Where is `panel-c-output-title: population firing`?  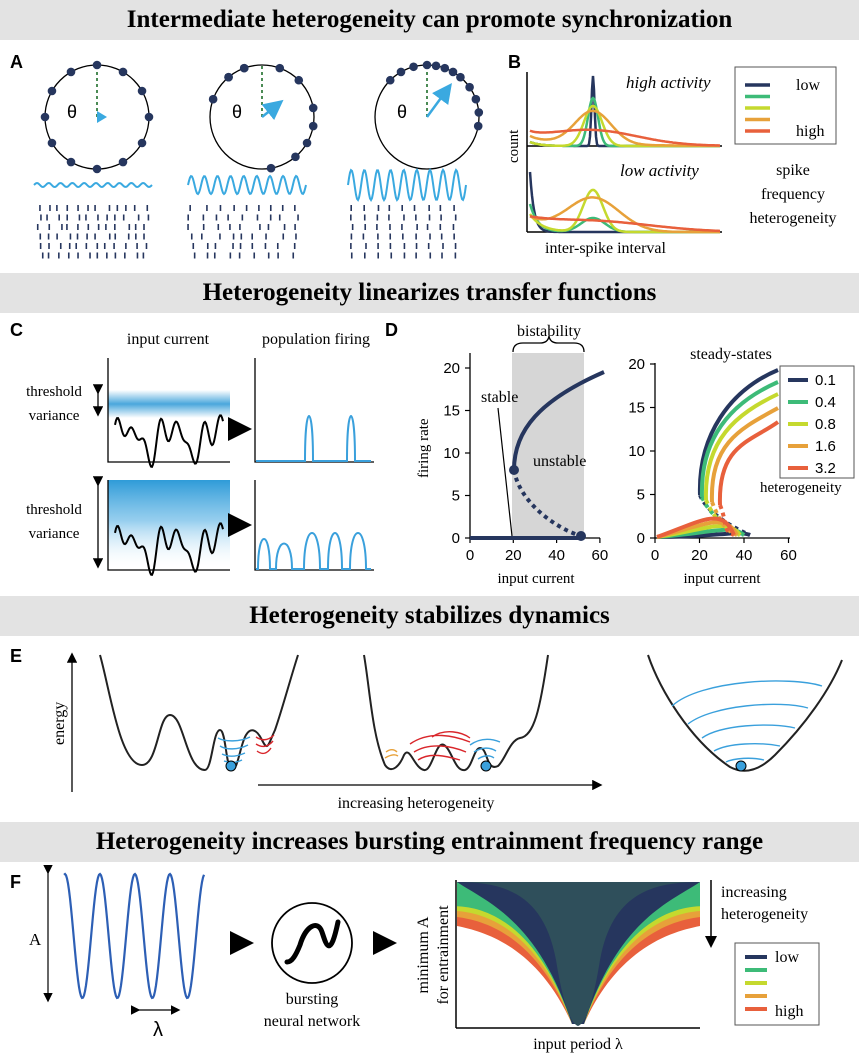 panel-c-output-title: population firing is located at coordinates (316, 339).